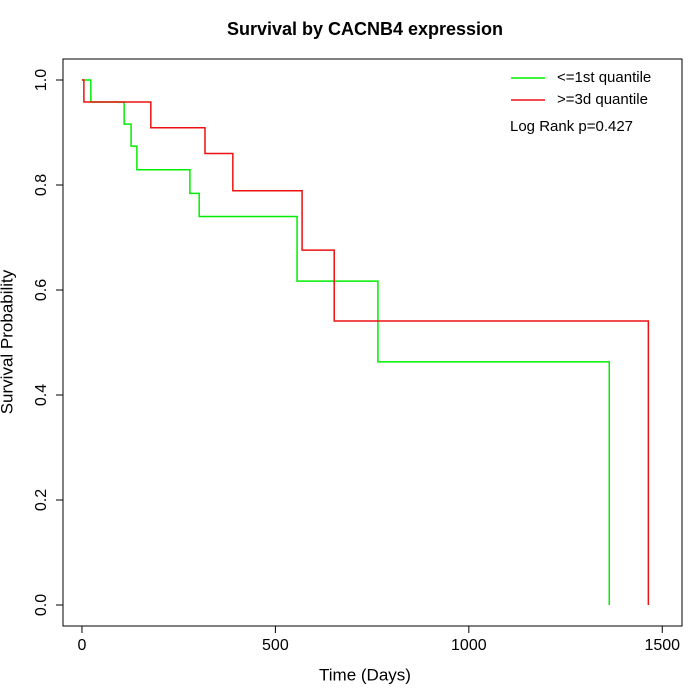 This screenshot has width=700, height=700. Describe the element at coordinates (662, 645) in the screenshot. I see `x-tick-label: 1500` at that location.